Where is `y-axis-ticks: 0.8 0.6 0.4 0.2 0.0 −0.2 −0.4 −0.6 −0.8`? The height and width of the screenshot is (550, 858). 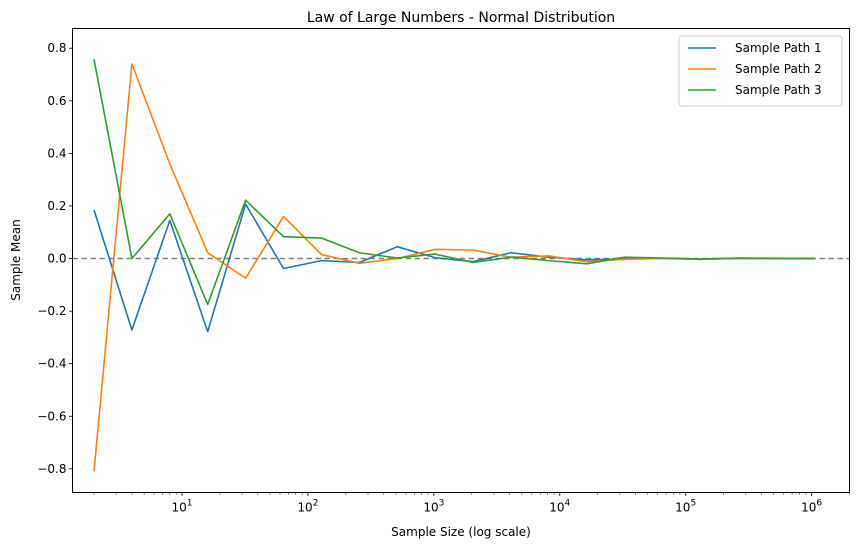 y-axis-ticks: 0.8 0.6 0.4 0.2 0.0 −0.2 −0.4 −0.6 −0.8 is located at coordinates (55, 258).